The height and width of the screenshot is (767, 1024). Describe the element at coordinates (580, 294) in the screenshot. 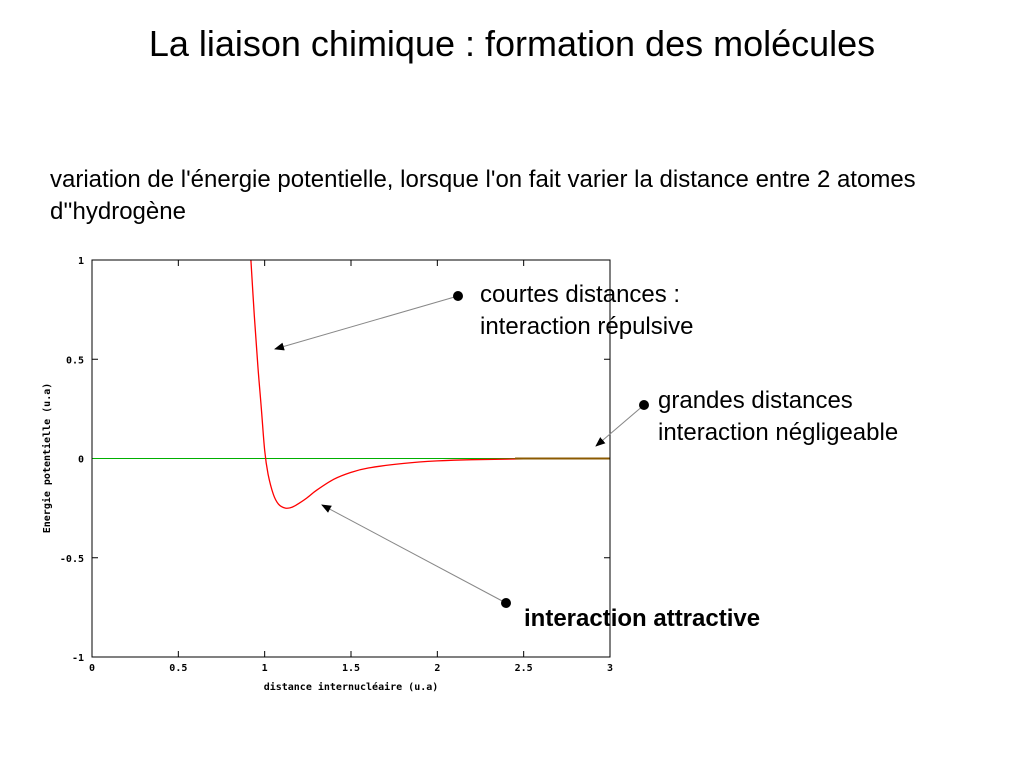

I see `repulsive-annotation-line1: courtes distances :` at that location.